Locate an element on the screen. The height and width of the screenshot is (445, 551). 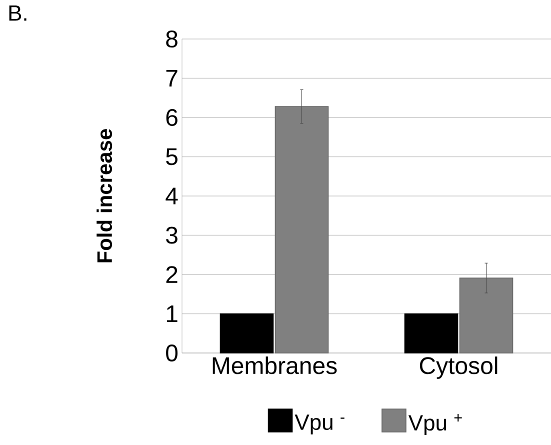
y-axis-title: Fold increase is located at coordinates (104, 195).